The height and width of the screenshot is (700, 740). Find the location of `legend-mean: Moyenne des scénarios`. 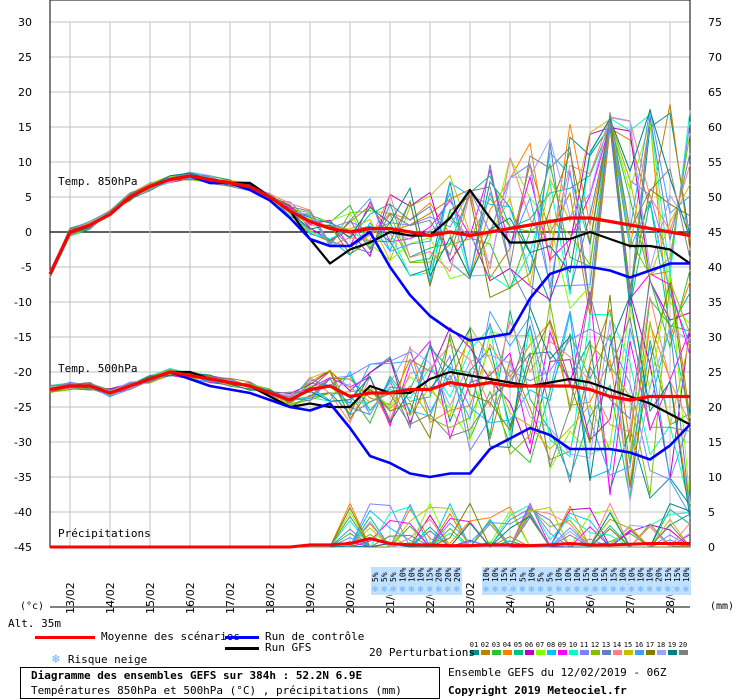

legend-mean: Moyenne des scénarios is located at coordinates (137, 636).